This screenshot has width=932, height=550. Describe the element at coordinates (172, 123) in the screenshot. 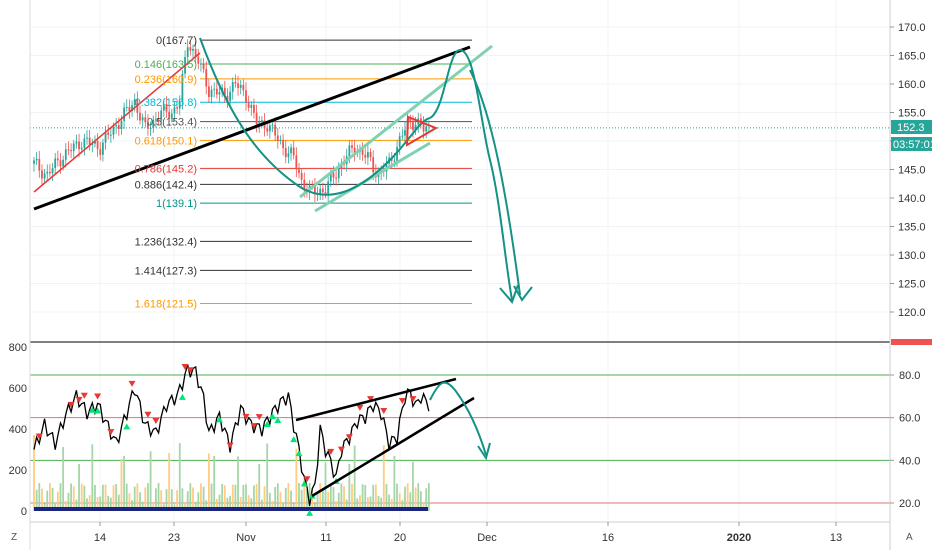

I see `fib-level-label: 0.5(153.4)` at that location.